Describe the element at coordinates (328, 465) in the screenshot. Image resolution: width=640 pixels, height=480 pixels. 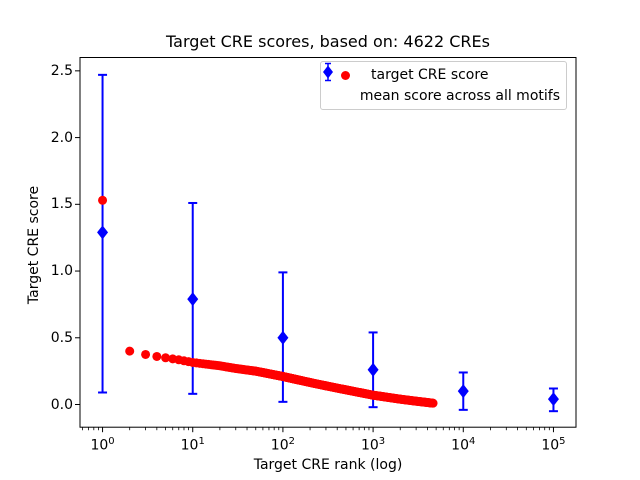
I see `x-axis-label: Target CRE rank (log)` at that location.